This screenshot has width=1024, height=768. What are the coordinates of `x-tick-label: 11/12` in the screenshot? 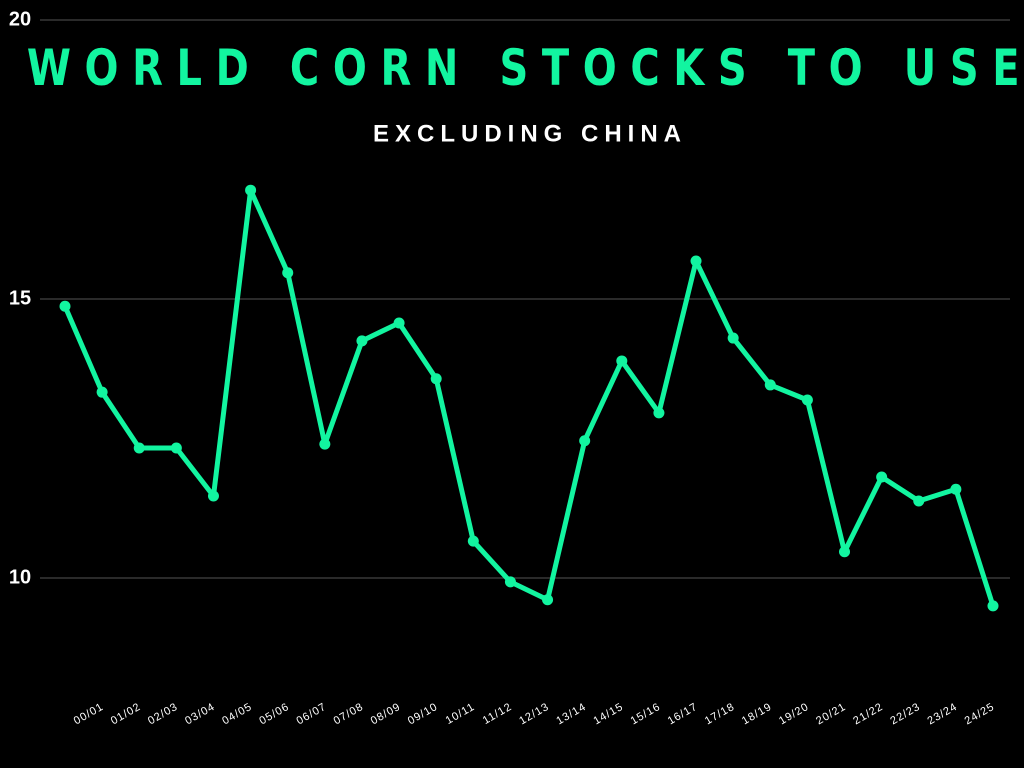 It's located at (497, 714).